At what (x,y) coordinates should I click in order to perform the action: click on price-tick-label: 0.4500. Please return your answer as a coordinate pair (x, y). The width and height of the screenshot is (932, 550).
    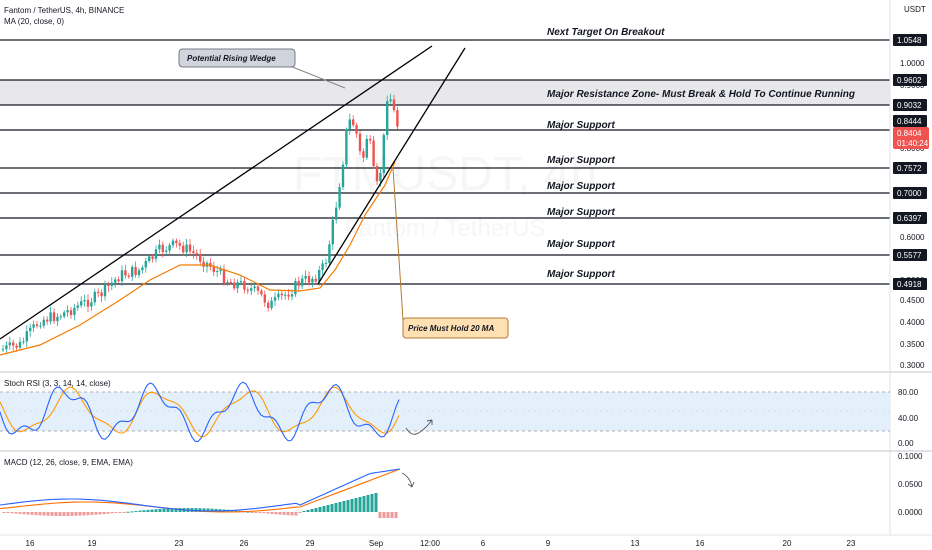
    Looking at the image, I should click on (912, 300).